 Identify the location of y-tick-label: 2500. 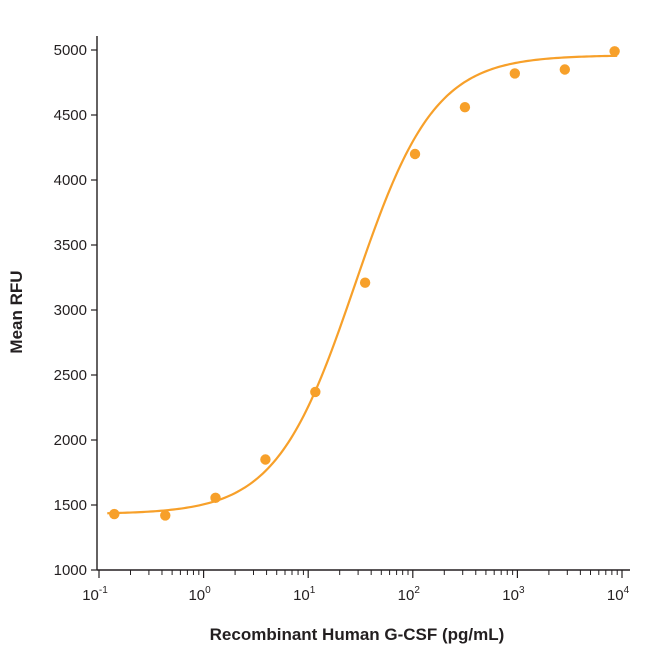
(70, 375).